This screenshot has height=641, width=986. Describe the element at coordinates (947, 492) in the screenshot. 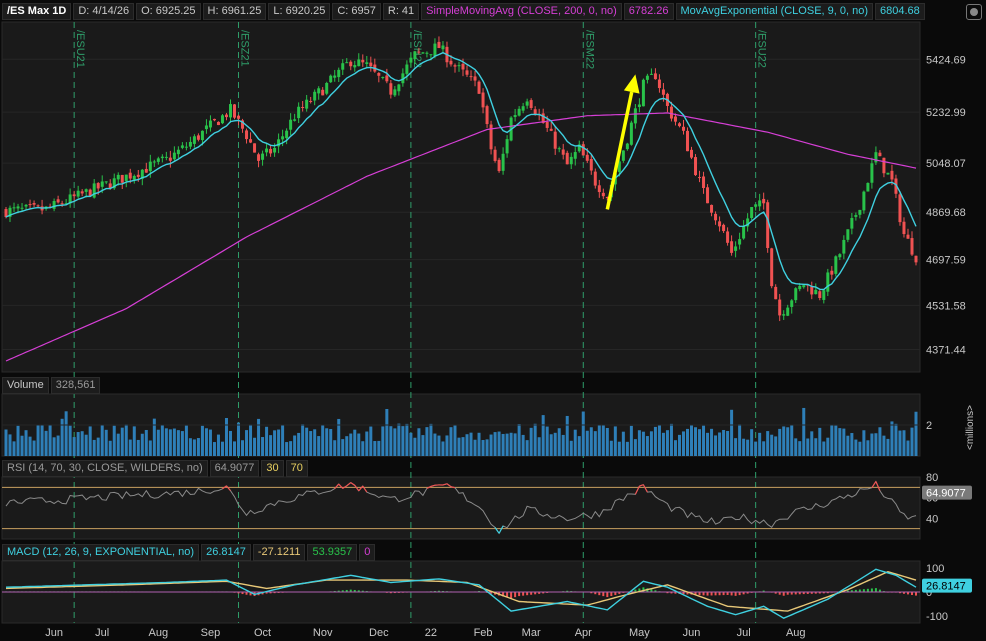

I see `rsi-last-value-badge` at that location.